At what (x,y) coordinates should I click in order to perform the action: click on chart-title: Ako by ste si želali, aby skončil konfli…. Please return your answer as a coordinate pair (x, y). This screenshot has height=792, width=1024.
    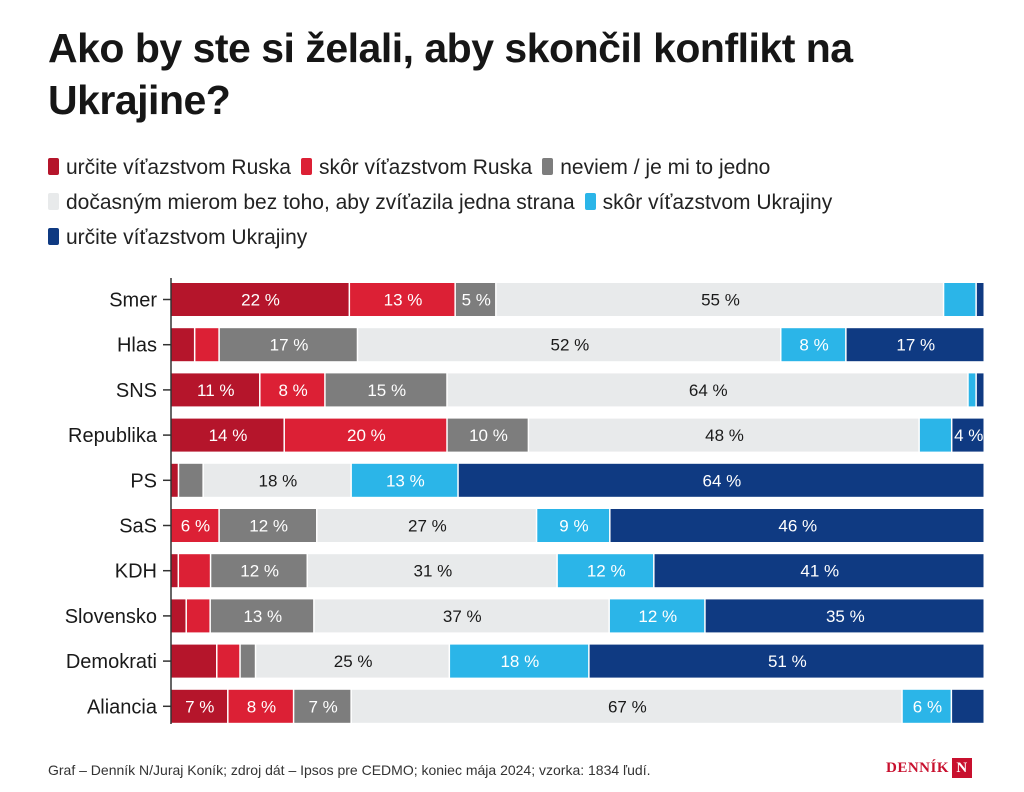
    Looking at the image, I should click on (450, 74).